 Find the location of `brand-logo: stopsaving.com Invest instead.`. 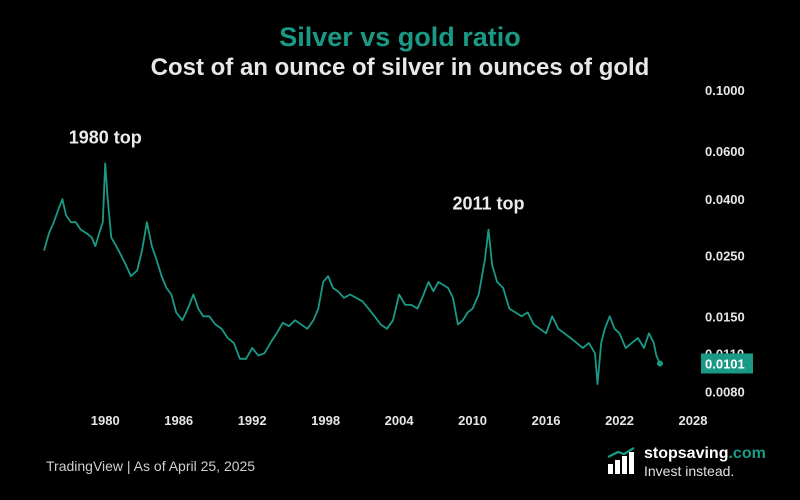

brand-logo: stopsaving.com Invest instead. is located at coordinates (691, 462).